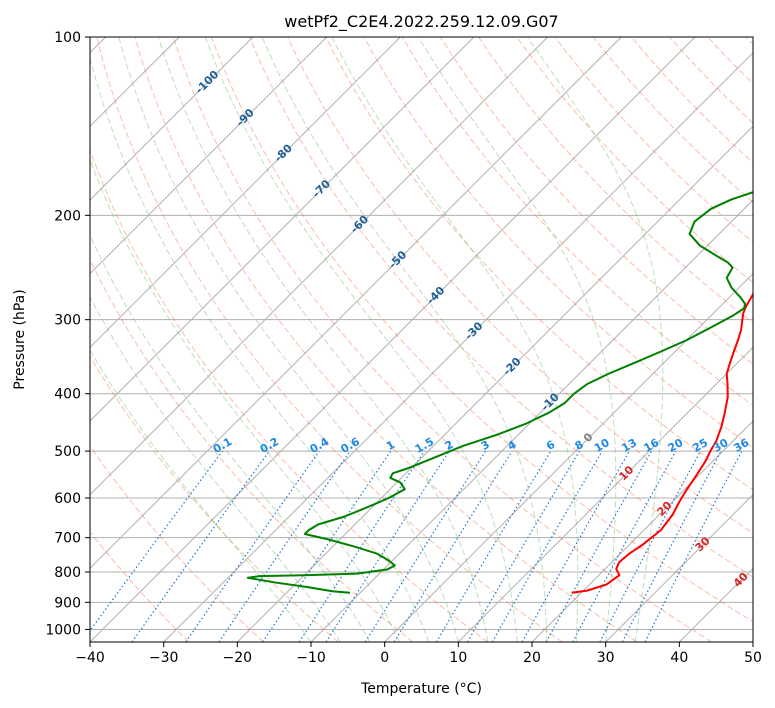  What do you see at coordinates (67, 539) in the screenshot?
I see `y-tick-label: 700` at bounding box center [67, 539].